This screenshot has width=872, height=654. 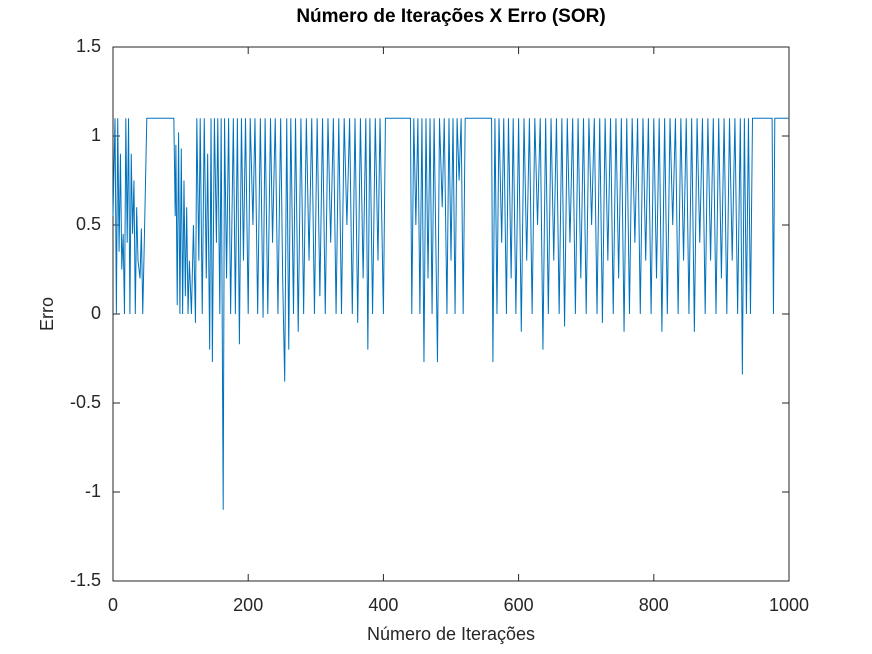 What do you see at coordinates (88, 224) in the screenshot?
I see `y-tick-label: 0.5` at bounding box center [88, 224].